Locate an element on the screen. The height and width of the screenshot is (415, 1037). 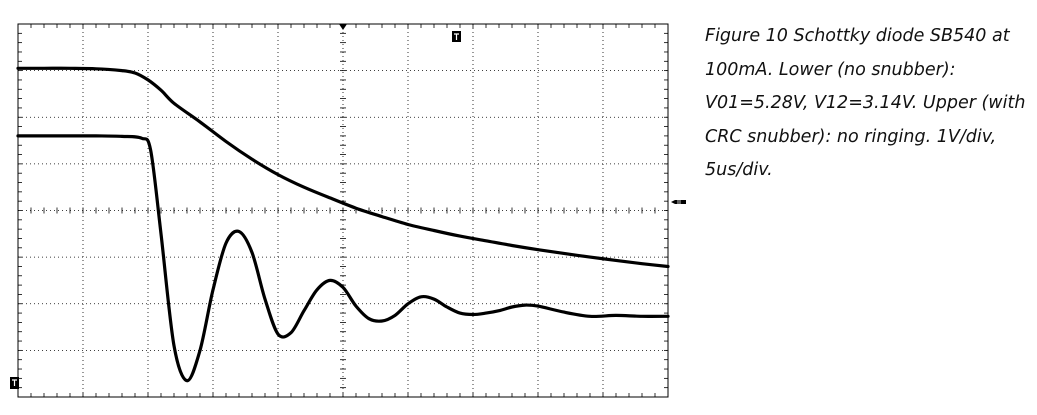
trigger-right-marker is located at coordinates (678, 202).